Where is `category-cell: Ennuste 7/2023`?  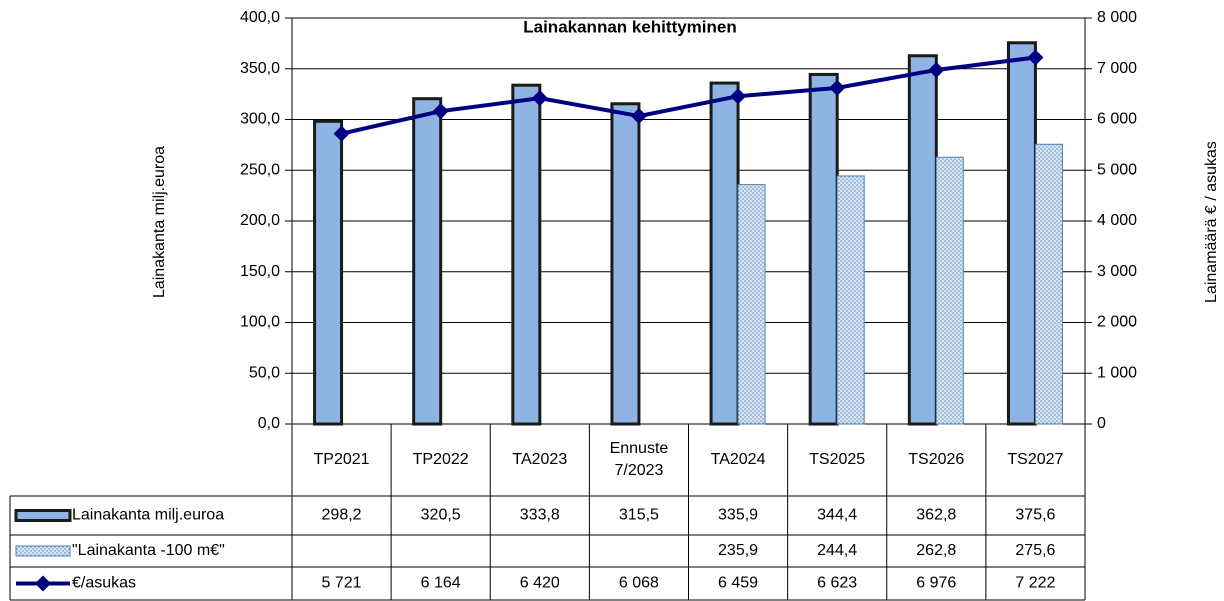
category-cell: Ennuste 7/2023 is located at coordinates (639, 459).